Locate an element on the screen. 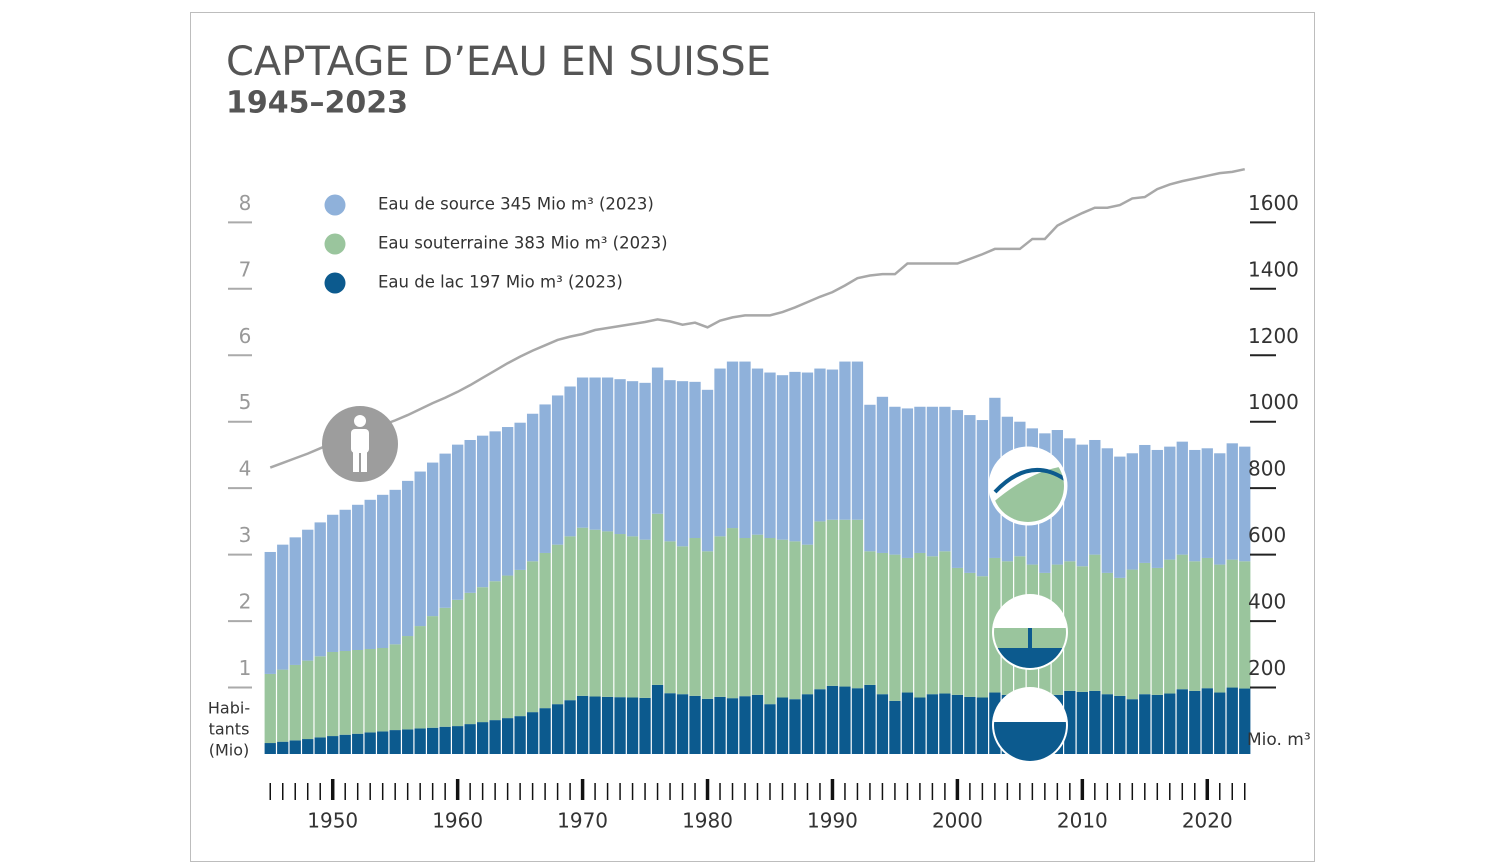  x-tick-label: 1970 is located at coordinates (582, 821).